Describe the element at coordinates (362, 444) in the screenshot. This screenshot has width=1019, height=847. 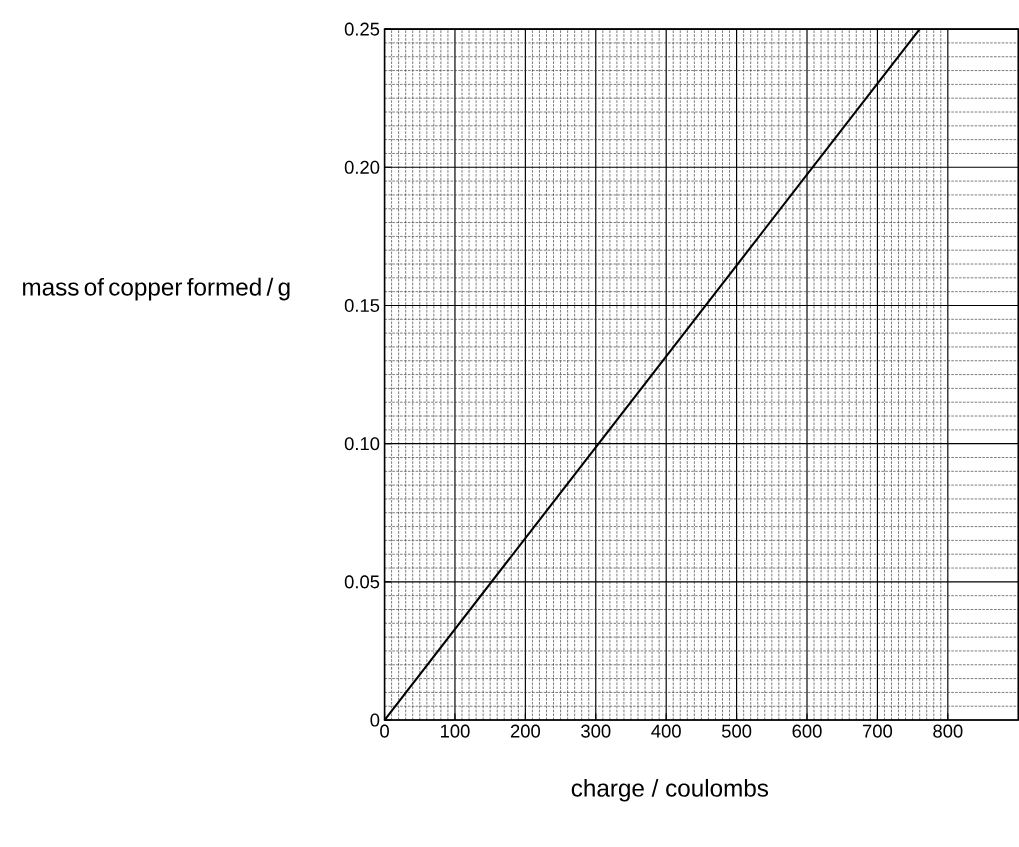
I see `y-tick-label: 0.10` at that location.